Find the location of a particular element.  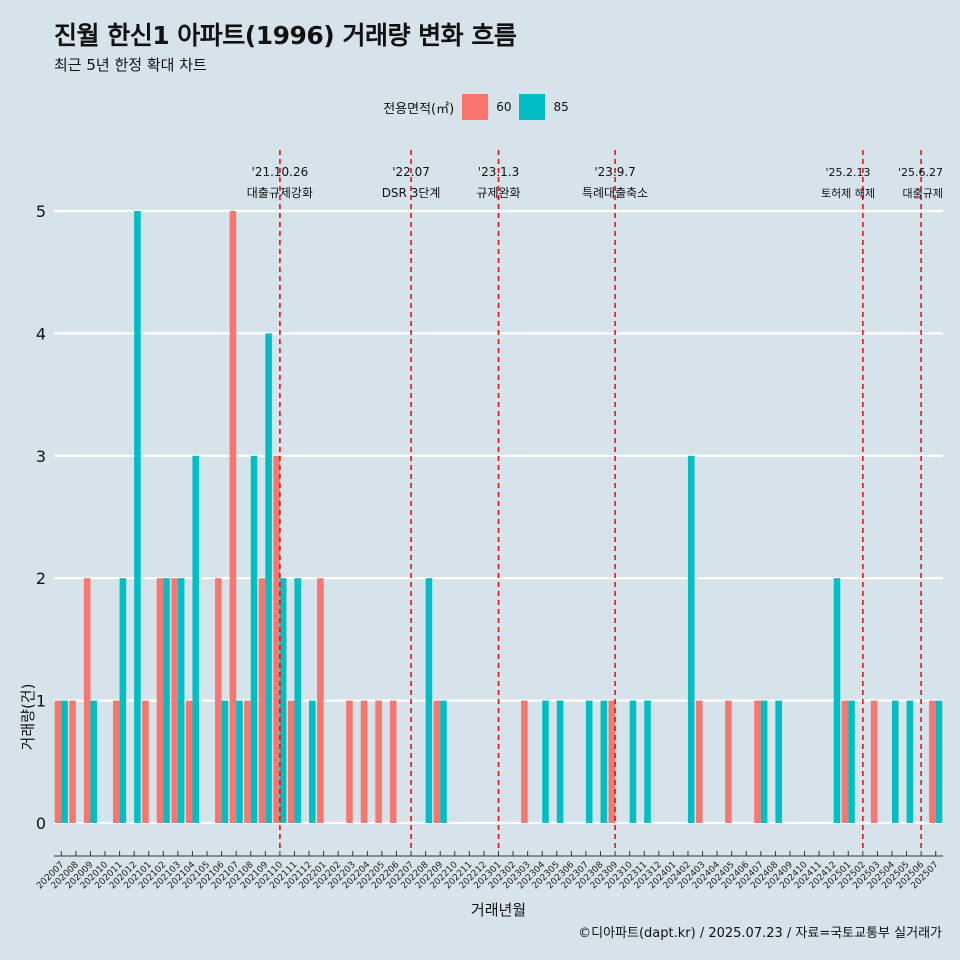

chart-title: 진월 한신1 아파트(1996) 거래량 변화 흐름 is located at coordinates (285, 35).